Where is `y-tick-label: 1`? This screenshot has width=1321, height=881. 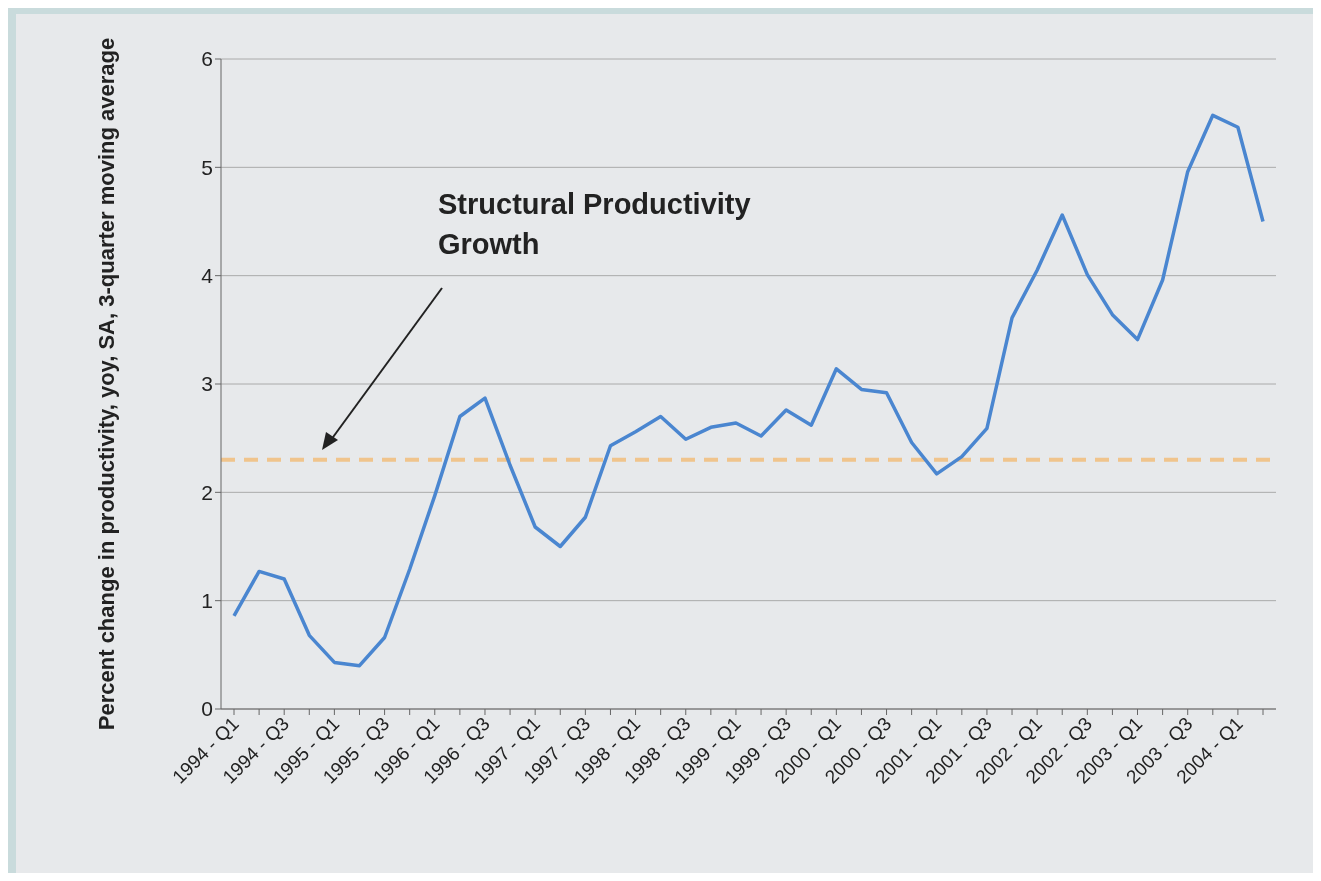 y-tick-label: 1 is located at coordinates (207, 601).